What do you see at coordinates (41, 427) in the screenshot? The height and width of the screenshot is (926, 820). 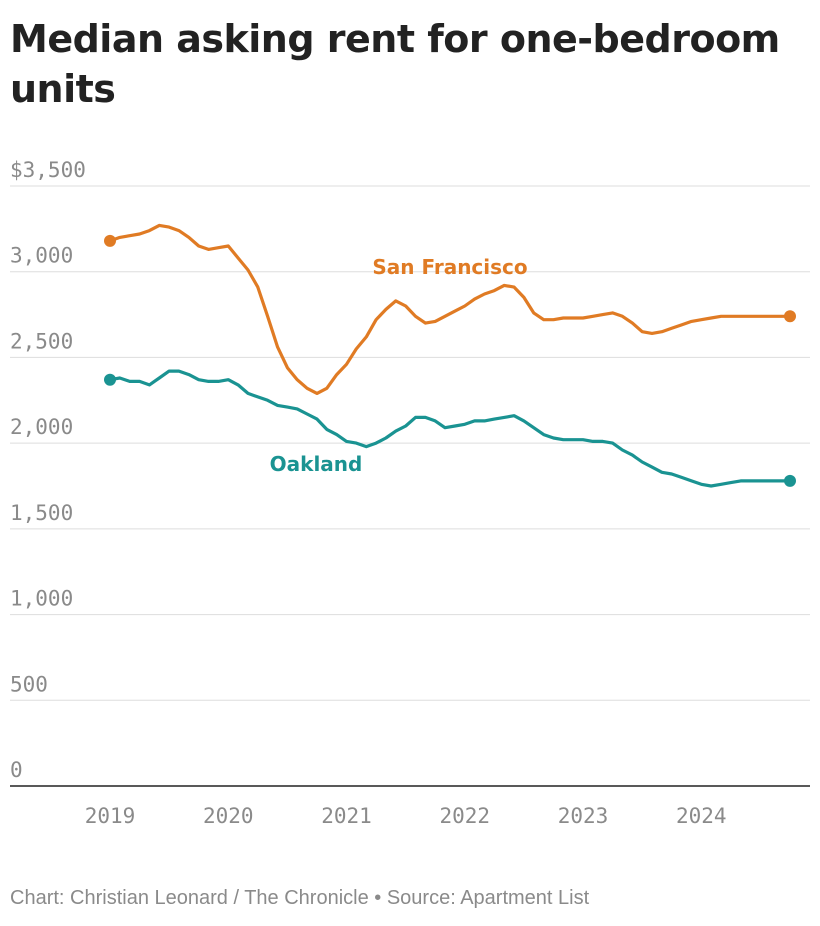 I see `y-tick-label: 2,000` at bounding box center [41, 427].